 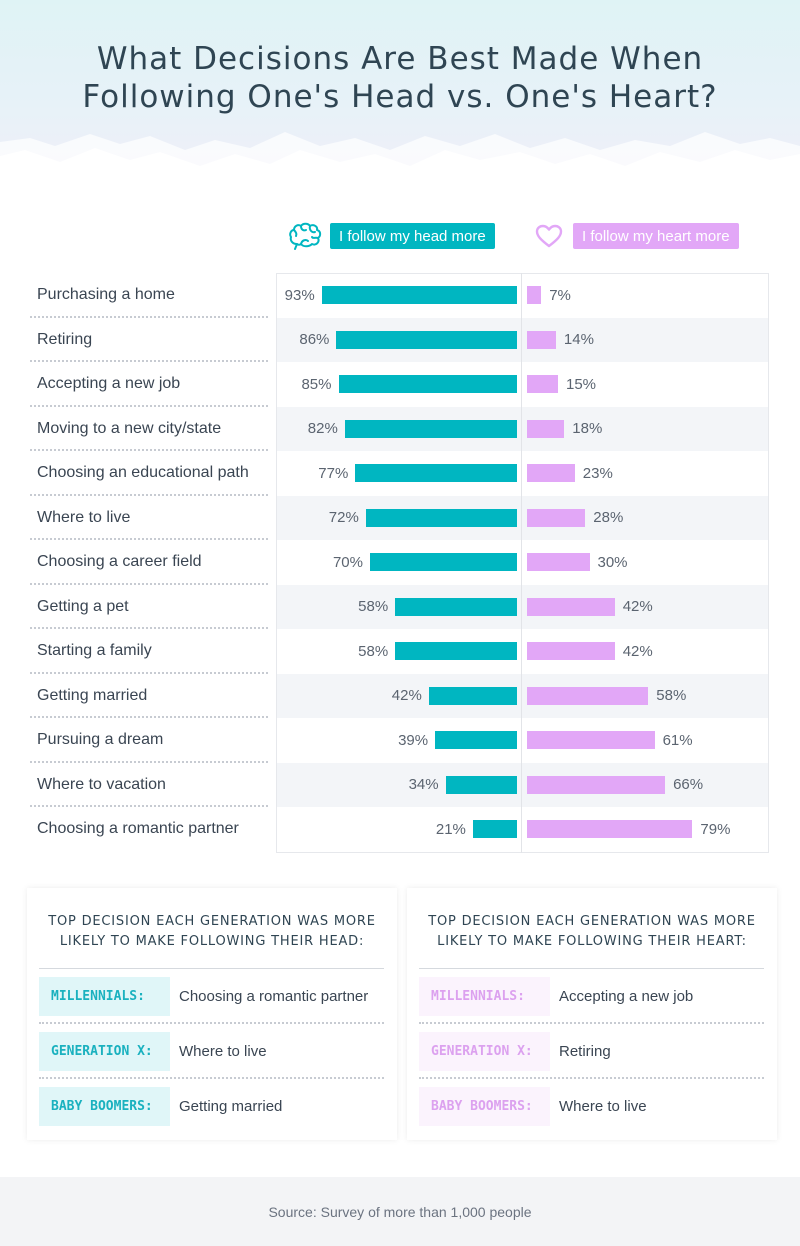 I want to click on heart-row-generation-x: GENERATION X: Retiring, so click(x=591, y=1051).